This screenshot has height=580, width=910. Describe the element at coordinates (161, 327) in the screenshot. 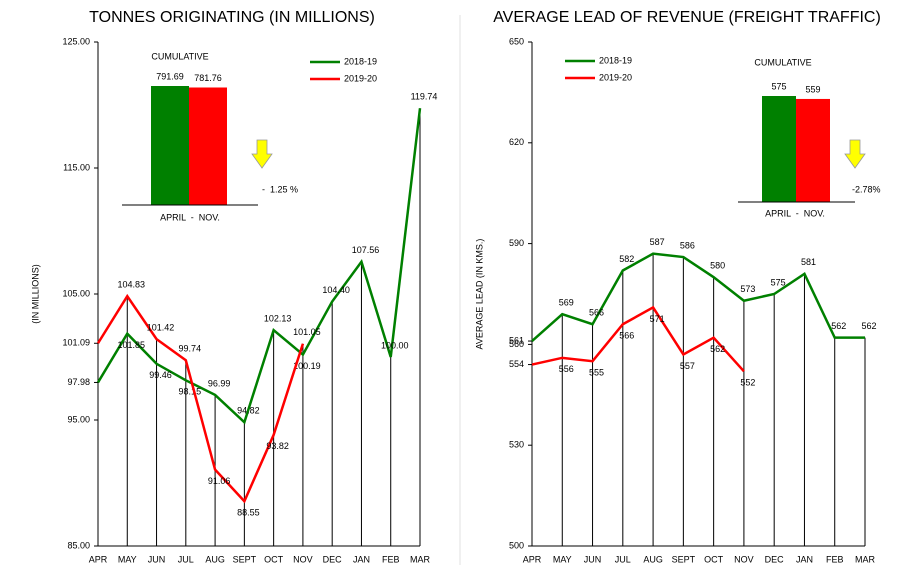

I see `data-label: 101.42` at that location.